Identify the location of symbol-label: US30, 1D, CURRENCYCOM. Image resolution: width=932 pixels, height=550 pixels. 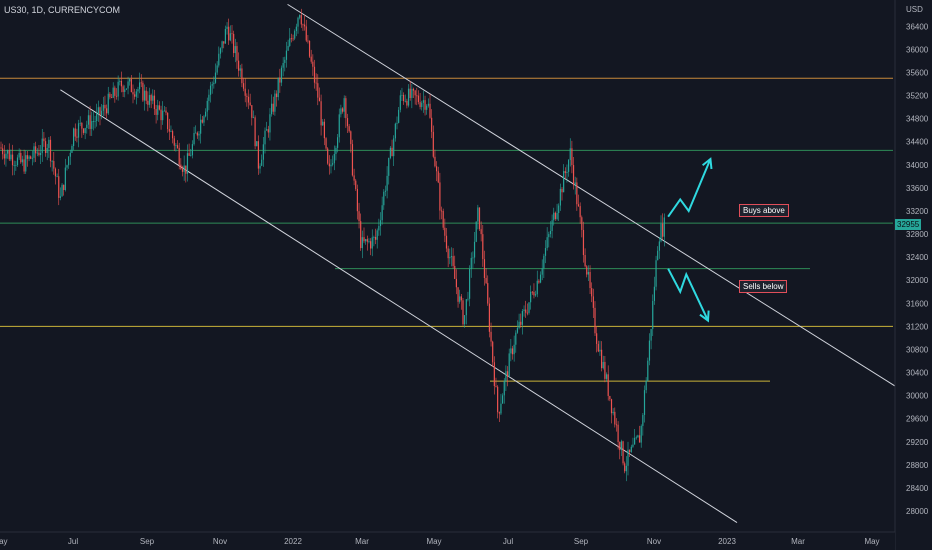
(62, 10).